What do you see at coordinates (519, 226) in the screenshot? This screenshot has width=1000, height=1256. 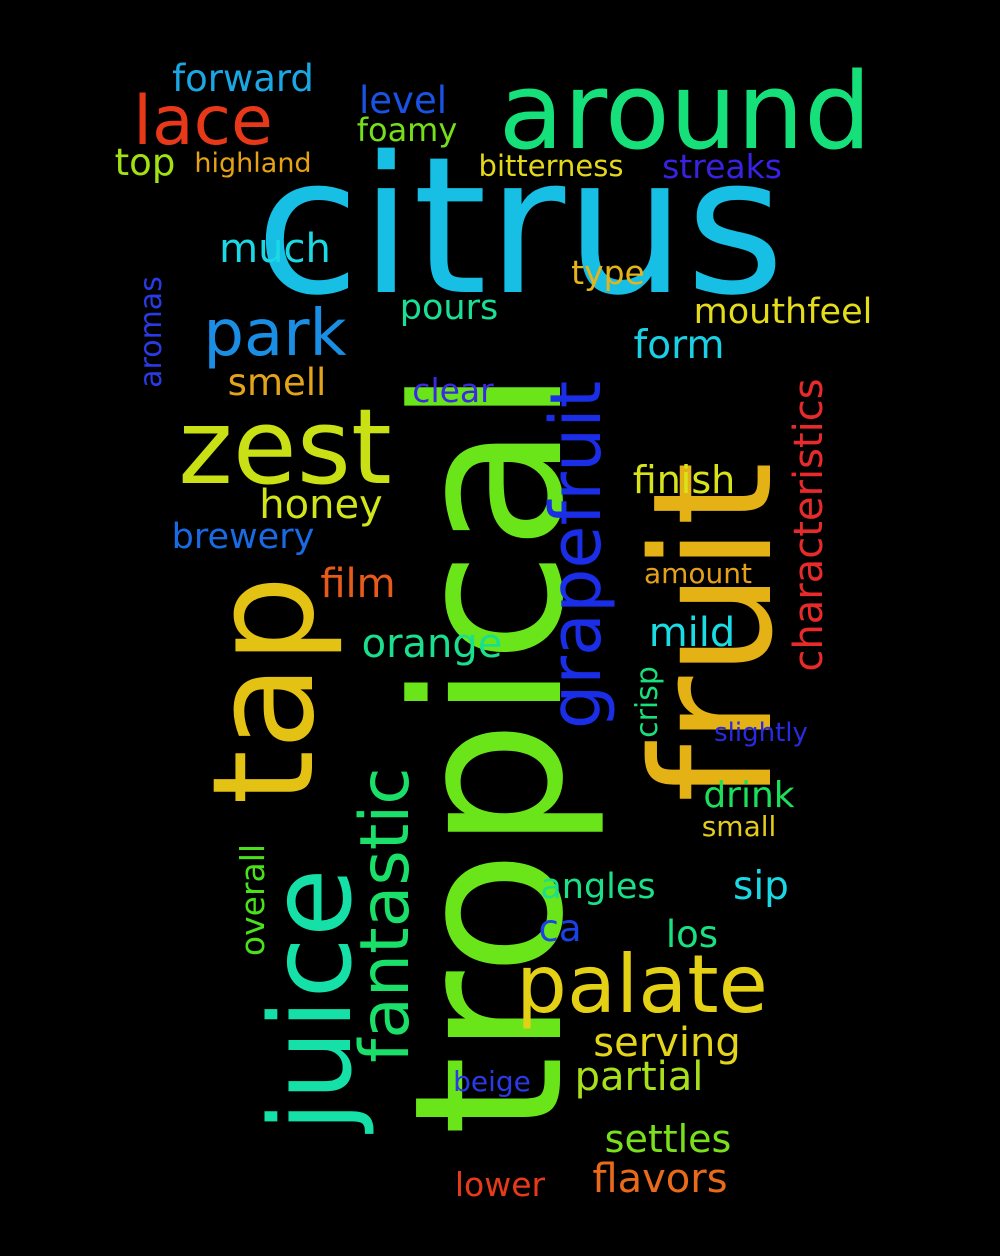 I see `word-citrus: citrus` at bounding box center [519, 226].